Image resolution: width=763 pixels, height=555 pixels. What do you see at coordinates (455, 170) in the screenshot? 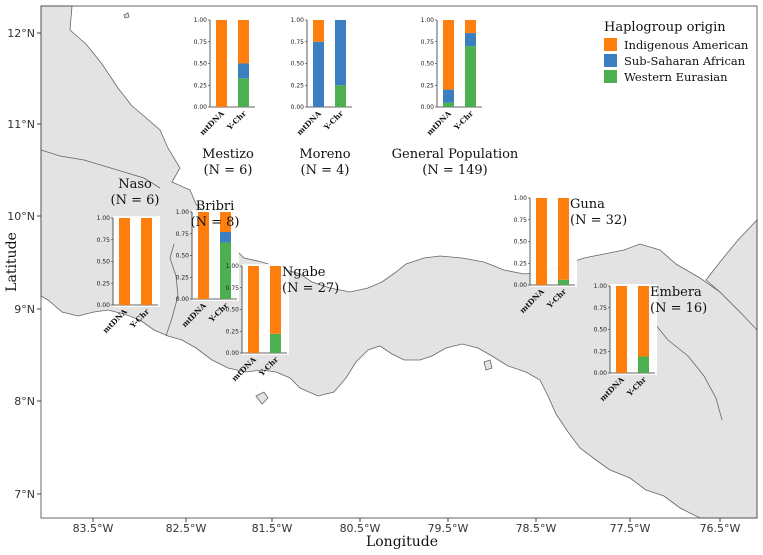
I see `population-sample-size: (N = 149)` at bounding box center [455, 170].